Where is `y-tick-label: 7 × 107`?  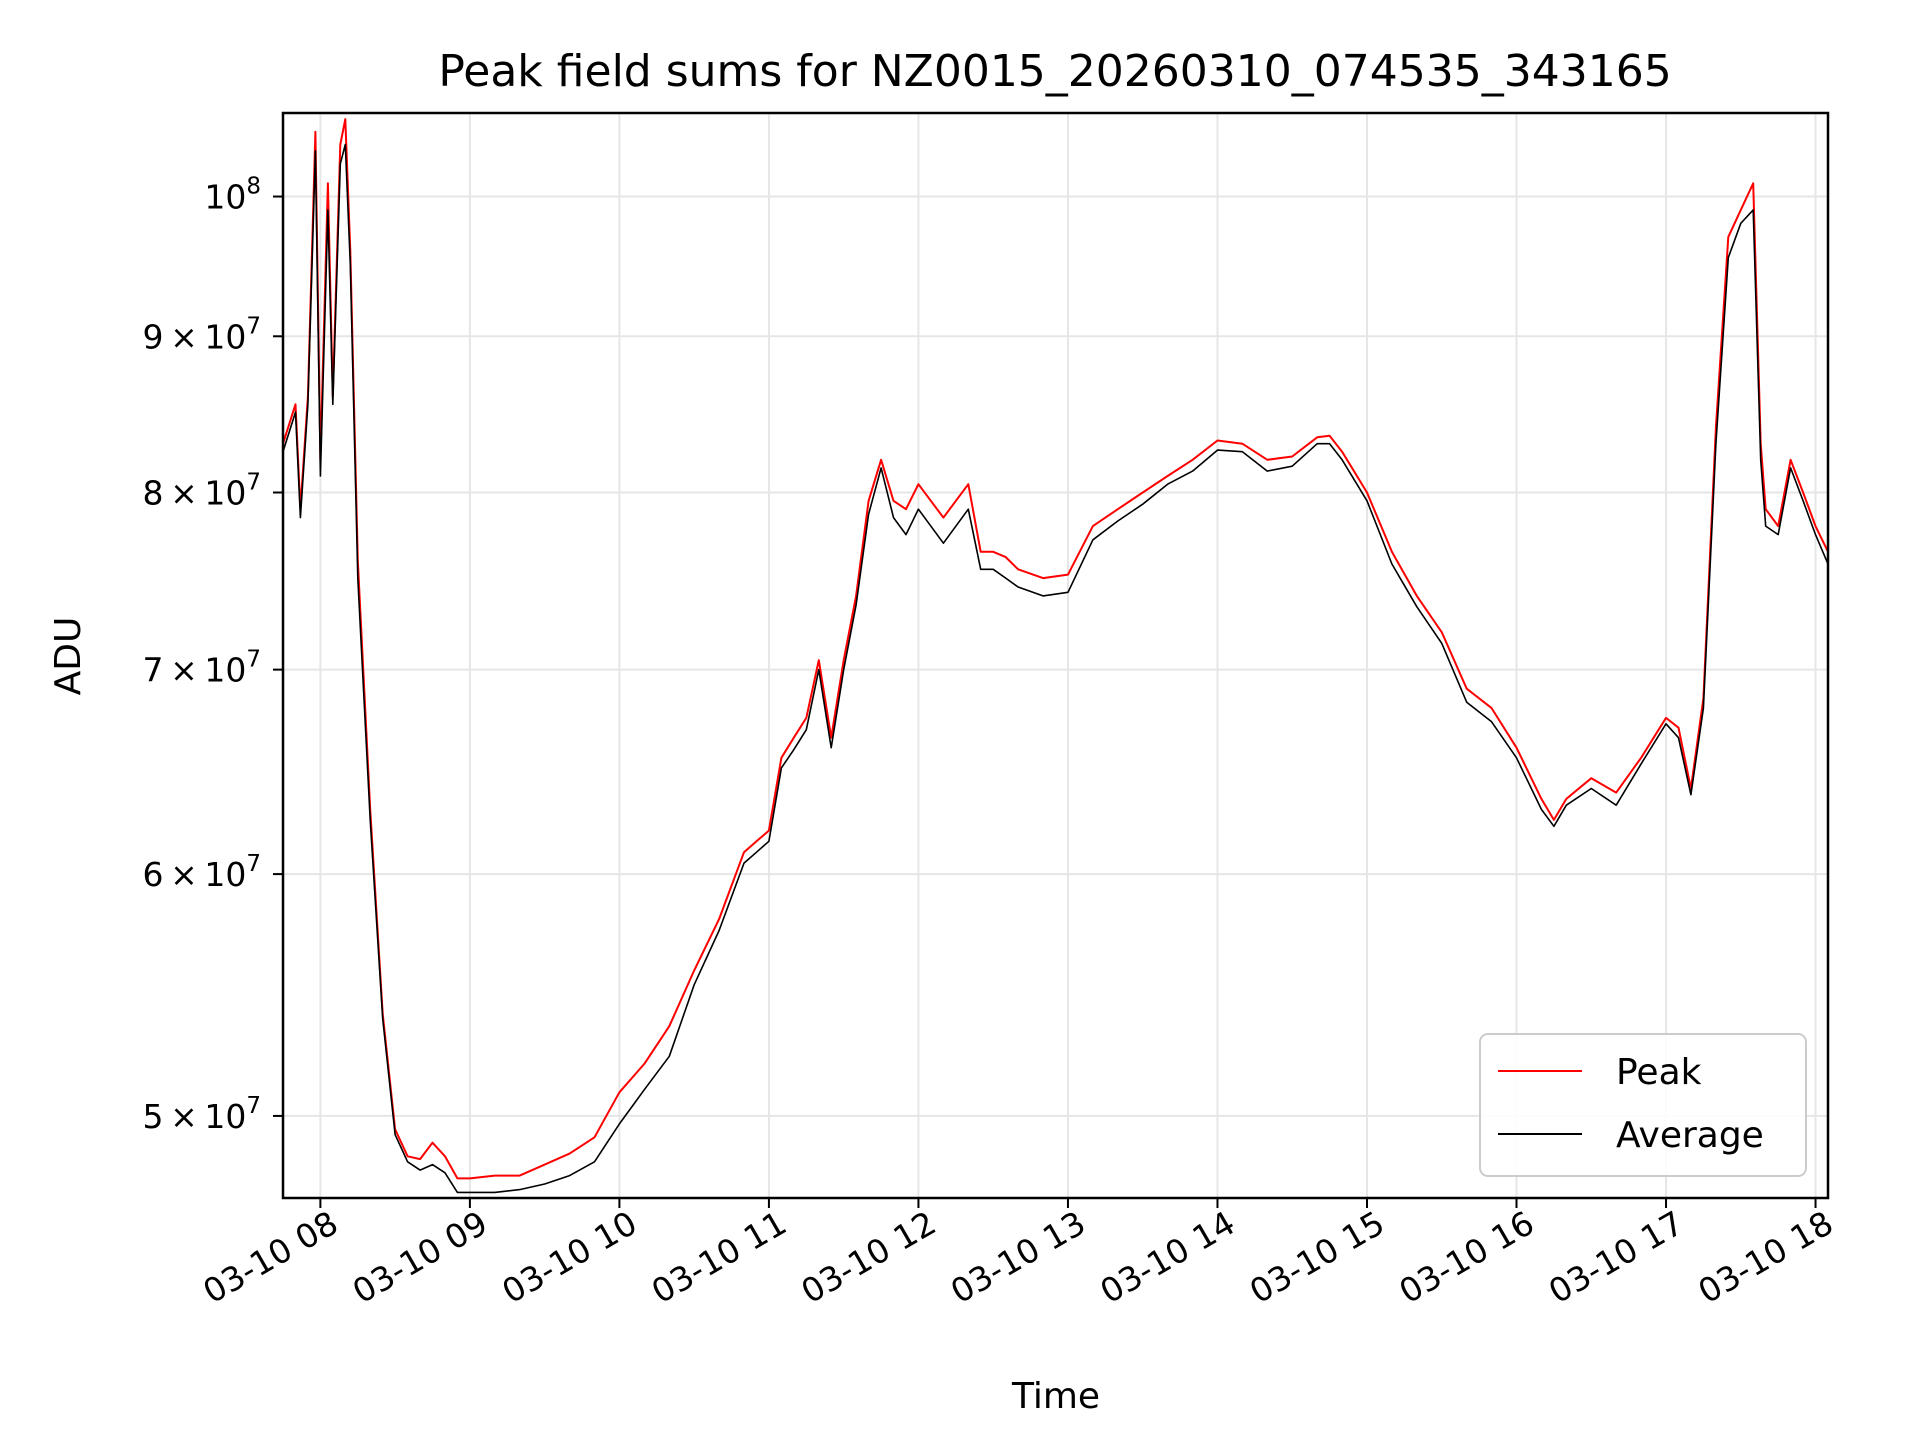 y-tick-label: 7 × 107 is located at coordinates (202, 668).